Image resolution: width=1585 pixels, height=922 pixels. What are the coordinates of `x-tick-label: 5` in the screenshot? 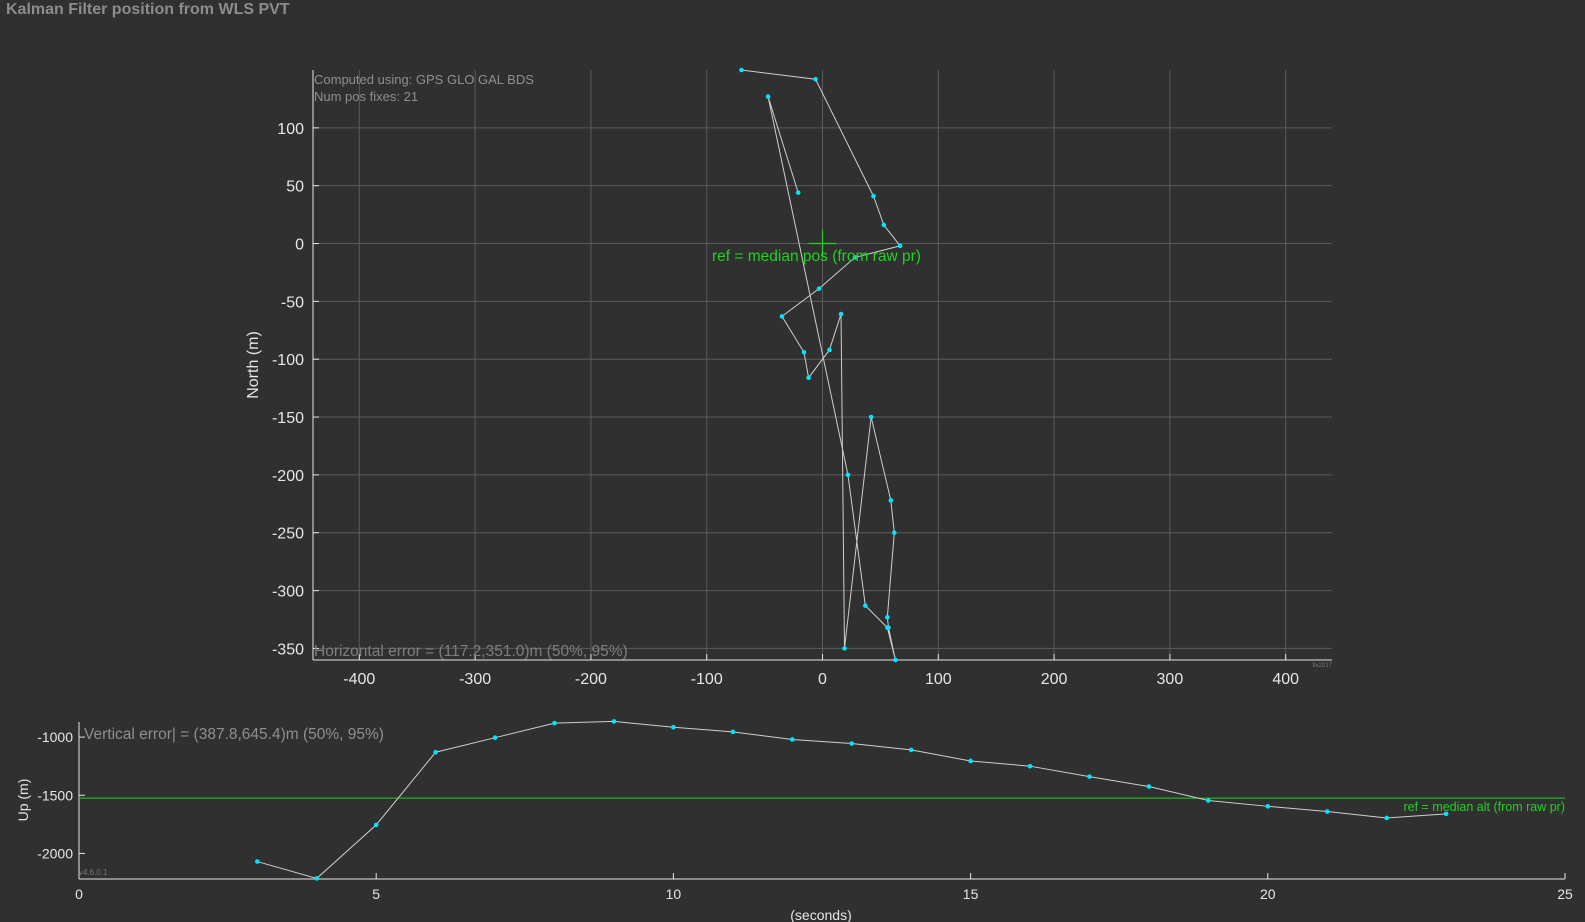 It's located at (376, 894).